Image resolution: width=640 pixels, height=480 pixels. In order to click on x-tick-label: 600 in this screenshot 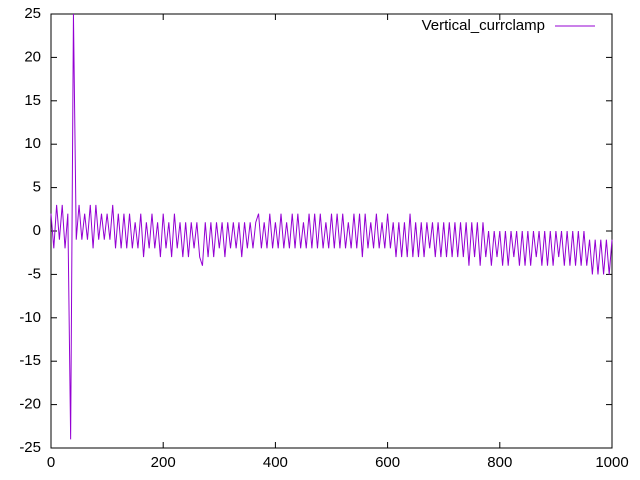, I will do `click(387, 462)`.